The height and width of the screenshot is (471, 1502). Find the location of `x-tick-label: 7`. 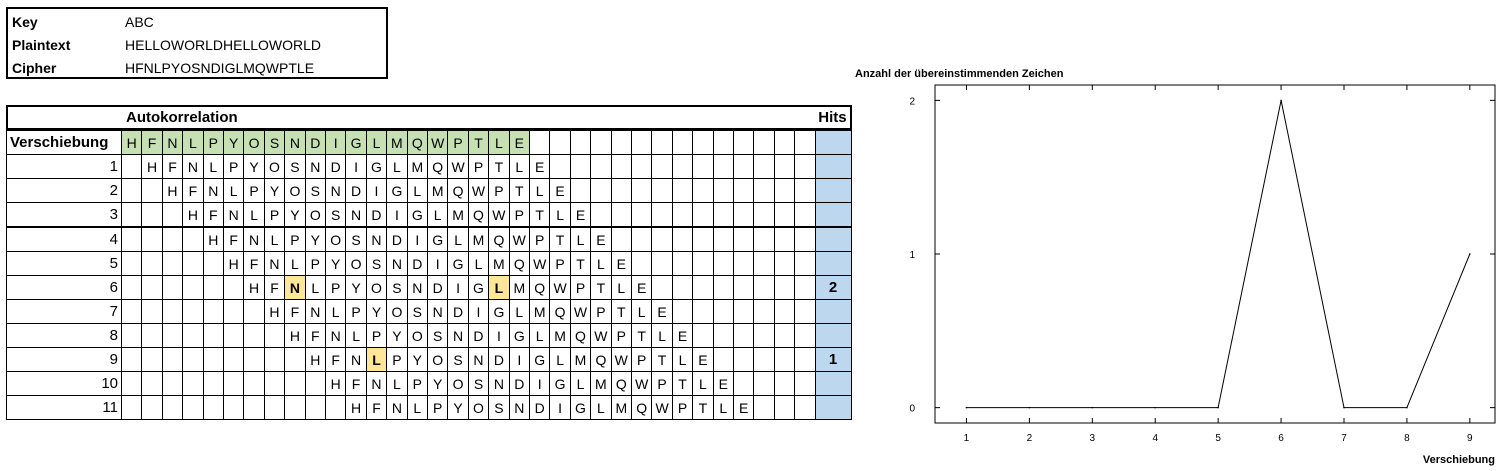

x-tick-label: 7 is located at coordinates (1344, 438).